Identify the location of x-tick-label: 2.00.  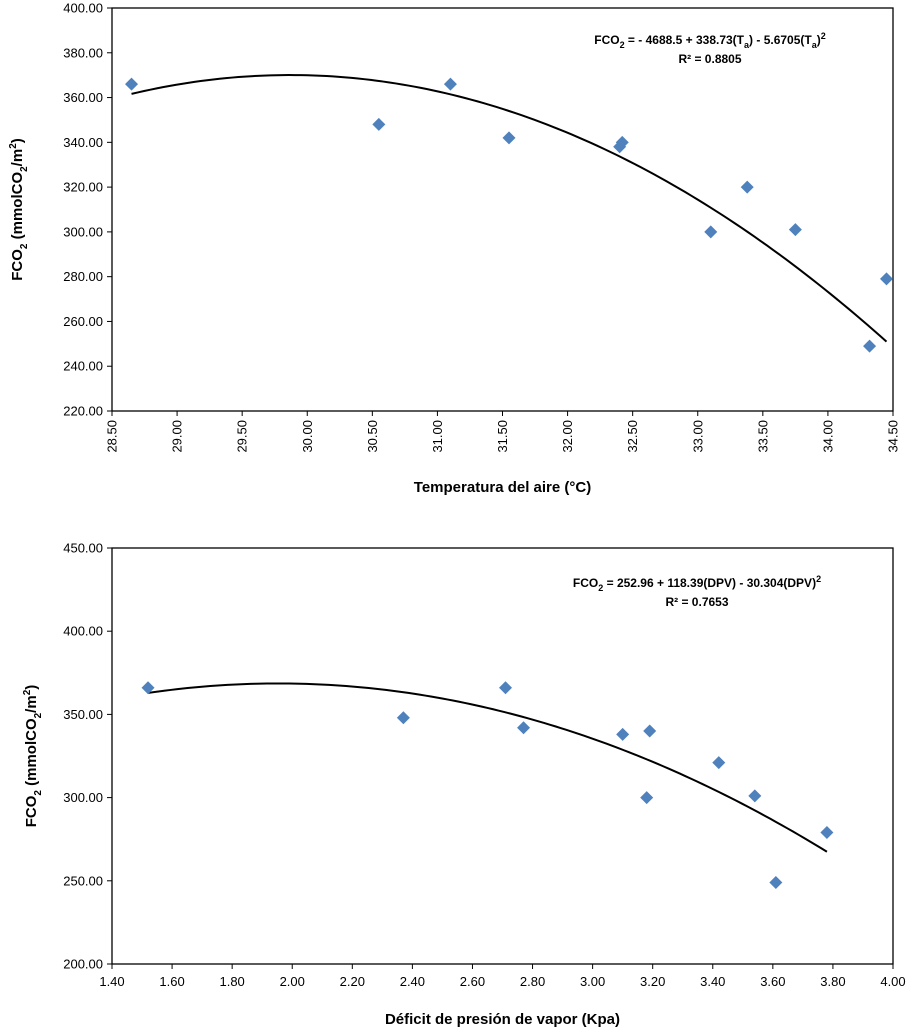
(292, 981).